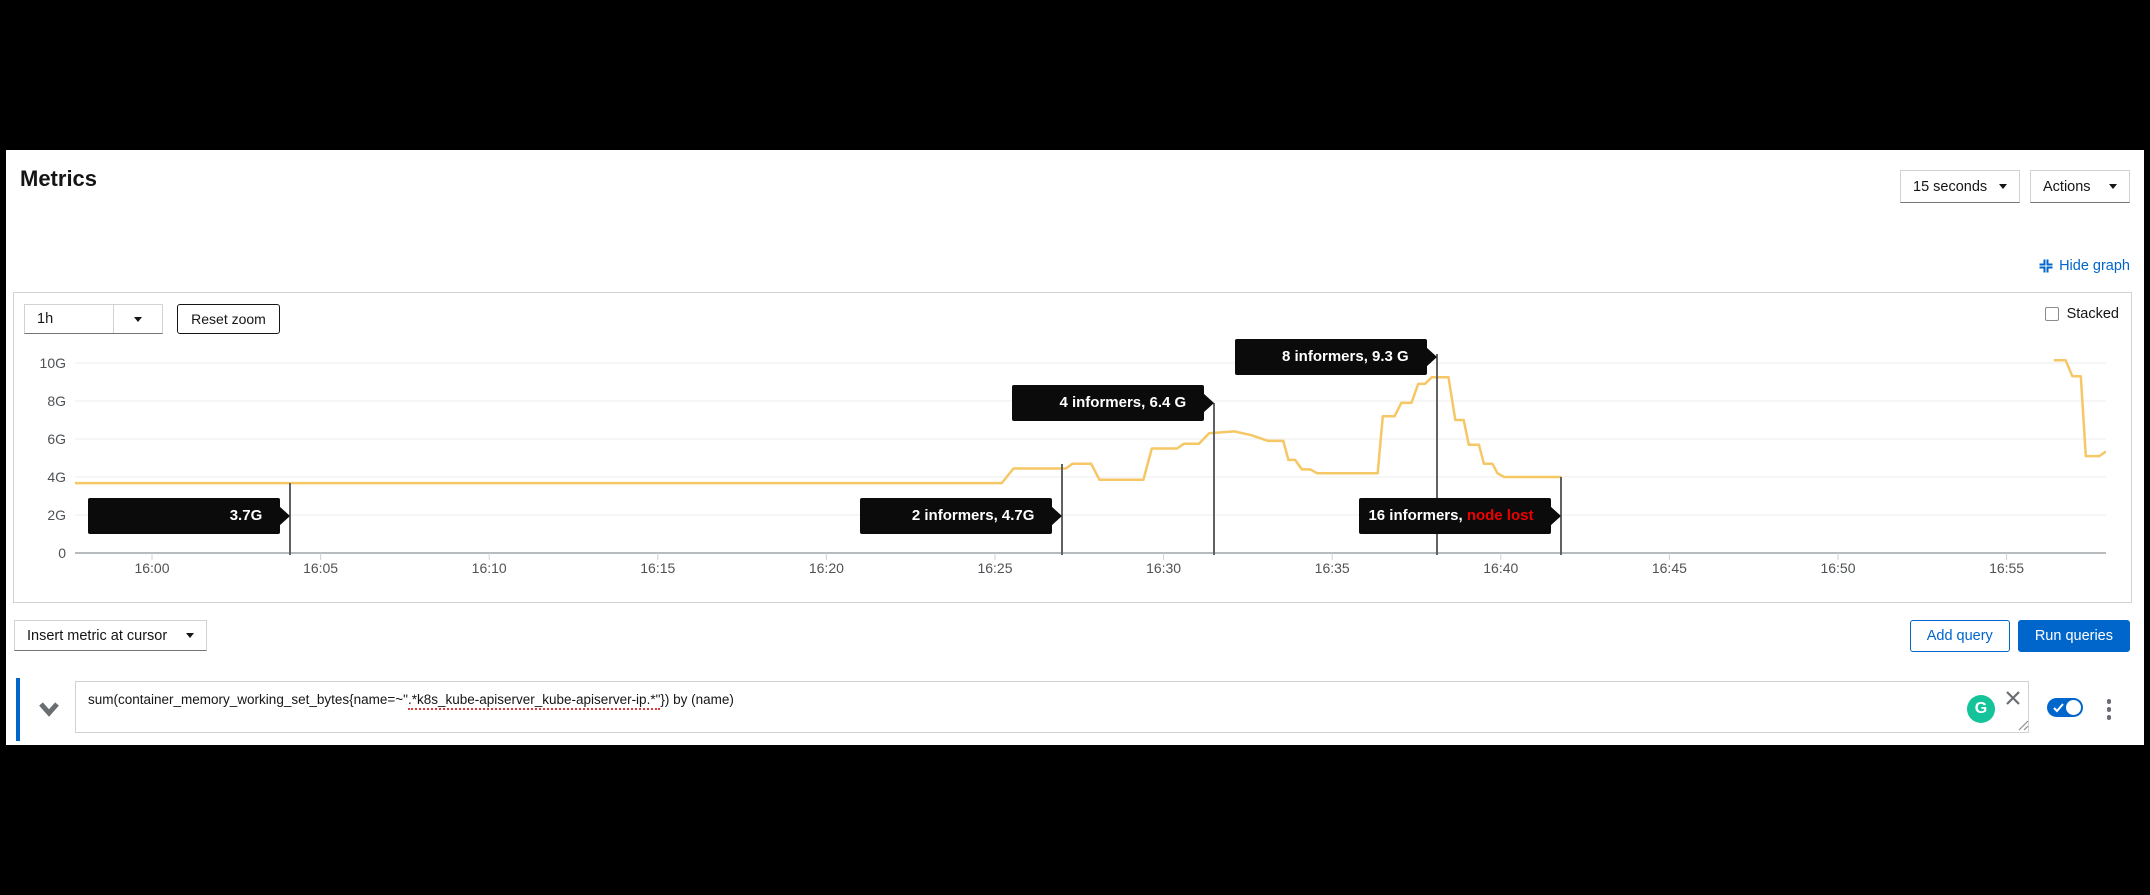 The image size is (2150, 895). Describe the element at coordinates (2046, 266) in the screenshot. I see `compress-icon` at that location.